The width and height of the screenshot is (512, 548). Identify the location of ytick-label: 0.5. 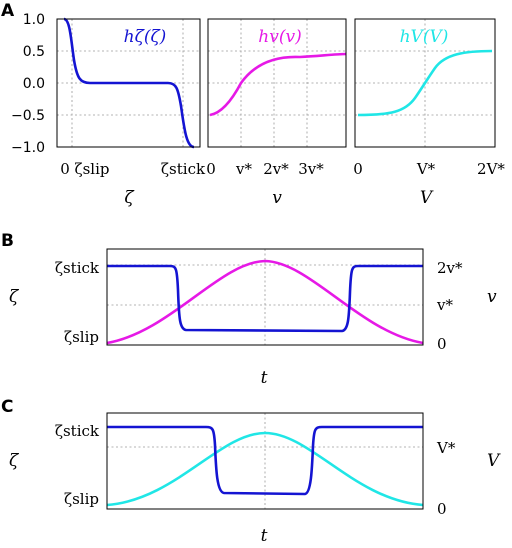
(34, 52).